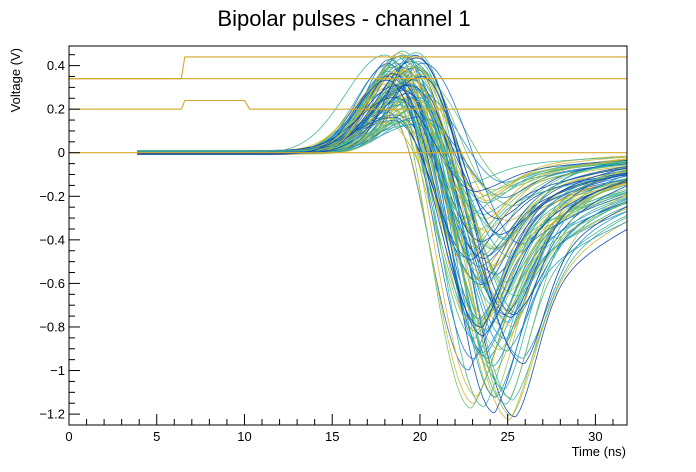 This screenshot has height=472, width=696. What do you see at coordinates (15, 80) in the screenshot?
I see `y-axis-label: Voltage (V)` at bounding box center [15, 80].